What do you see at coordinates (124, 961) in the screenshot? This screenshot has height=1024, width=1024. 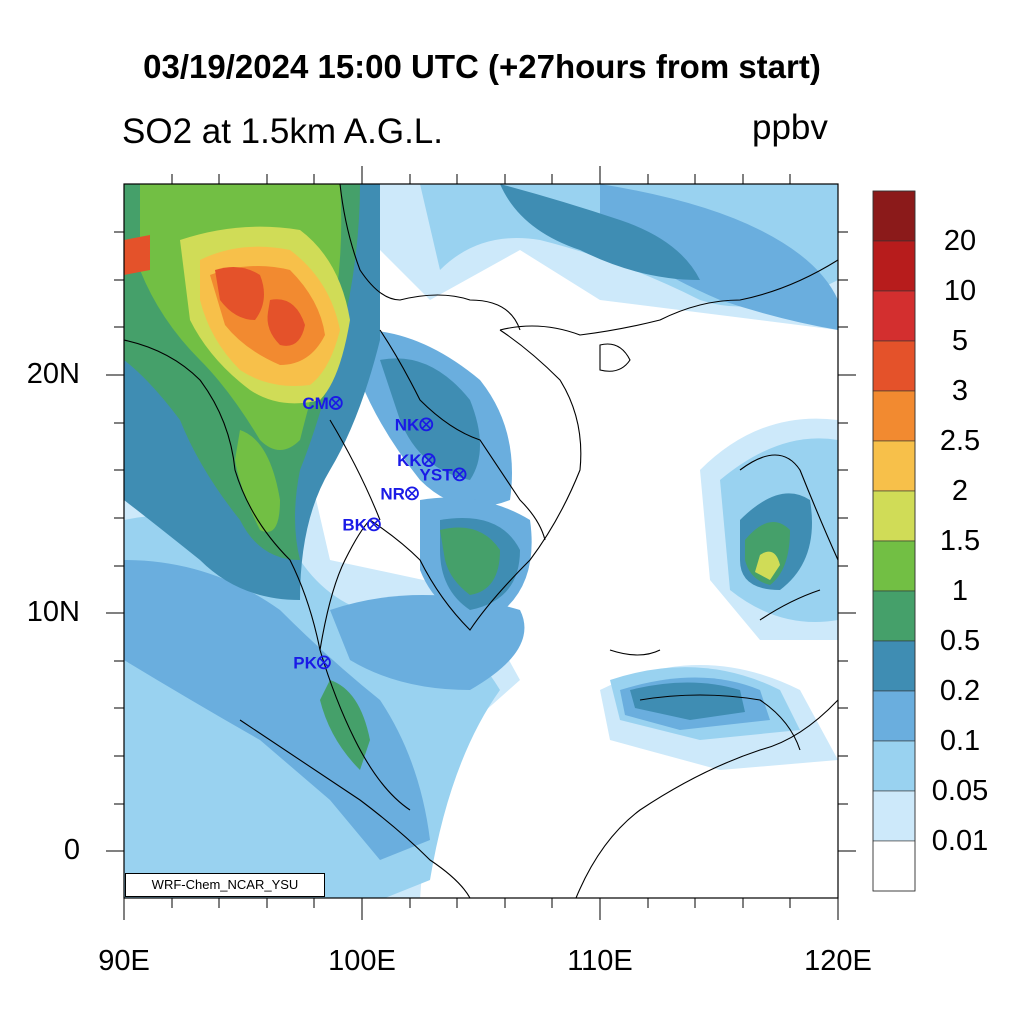 I see `lon-label-90e: 90E` at bounding box center [124, 961].